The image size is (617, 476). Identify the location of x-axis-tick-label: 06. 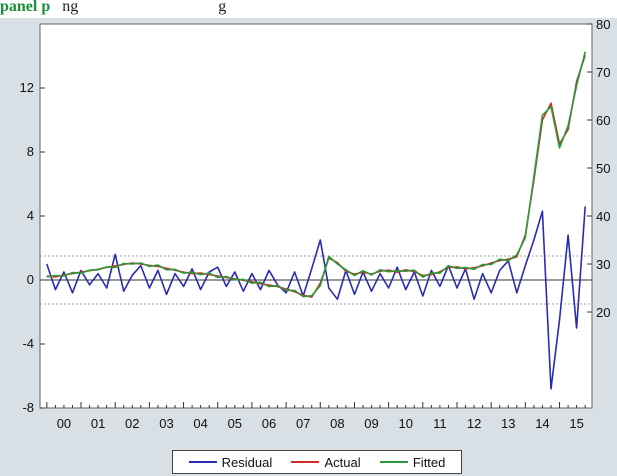
(269, 423).